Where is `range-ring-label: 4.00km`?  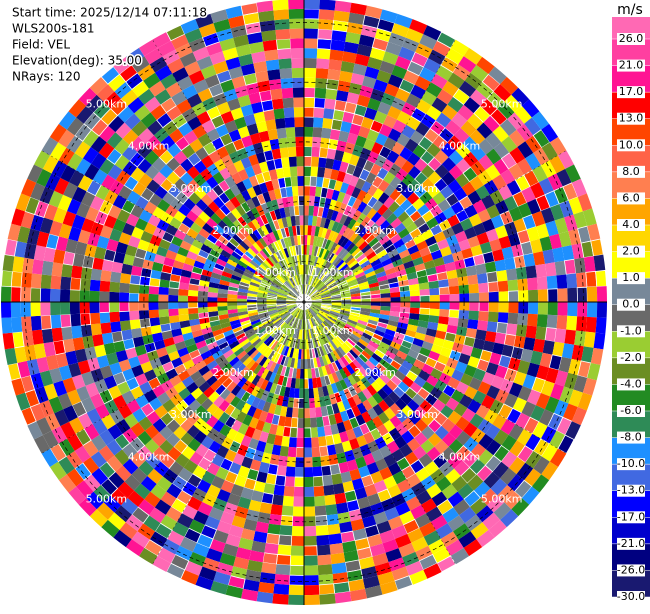 range-ring-label: 4.00km is located at coordinates (149, 456).